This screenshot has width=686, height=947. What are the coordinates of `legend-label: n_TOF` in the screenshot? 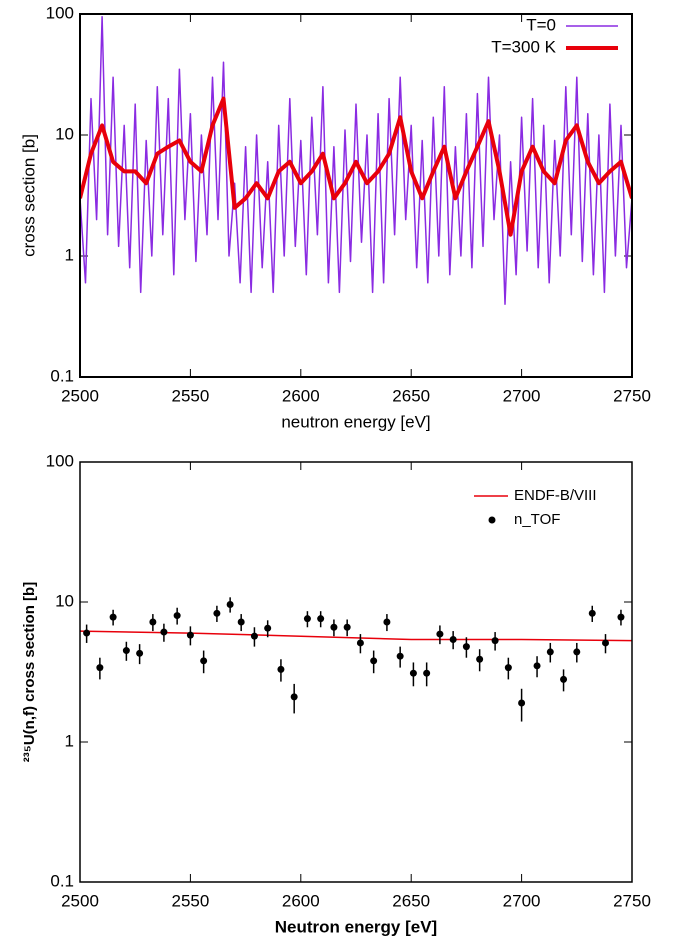 It's located at (537, 519).